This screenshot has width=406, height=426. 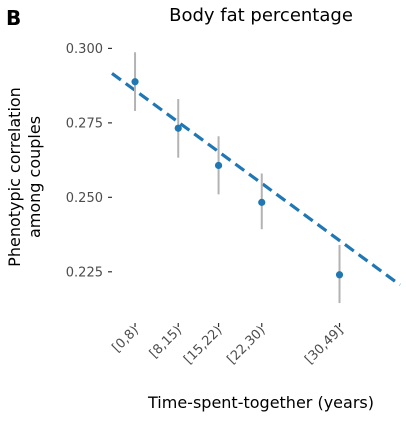 What do you see at coordinates (84, 272) in the screenshot?
I see `y-tick-label: 0.225` at bounding box center [84, 272].